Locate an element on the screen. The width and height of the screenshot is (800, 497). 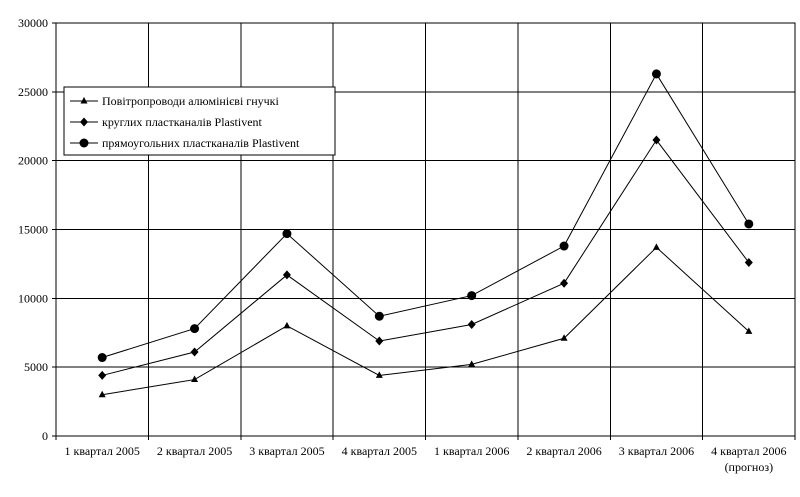
x-tick-label: 1 квартал 2006 is located at coordinates (471, 451).